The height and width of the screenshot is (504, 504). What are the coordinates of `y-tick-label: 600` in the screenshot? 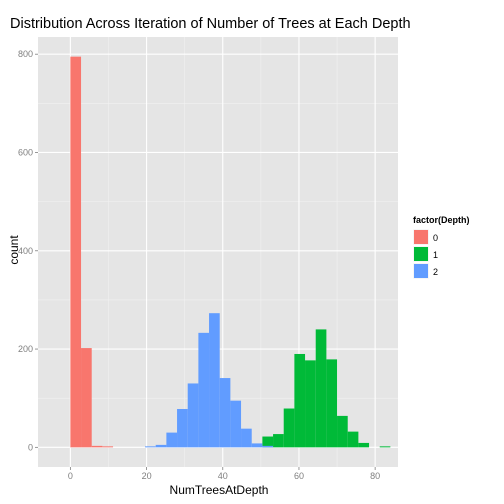 It's located at (25, 152).